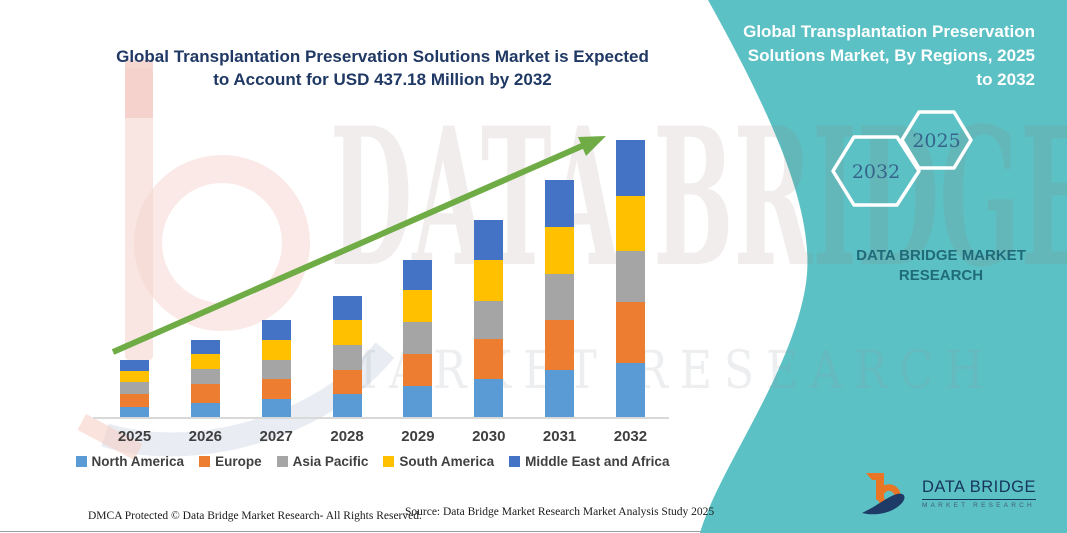 The width and height of the screenshot is (1067, 533). Describe the element at coordinates (592, 146) in the screenshot. I see `trend-arrow-head` at that location.